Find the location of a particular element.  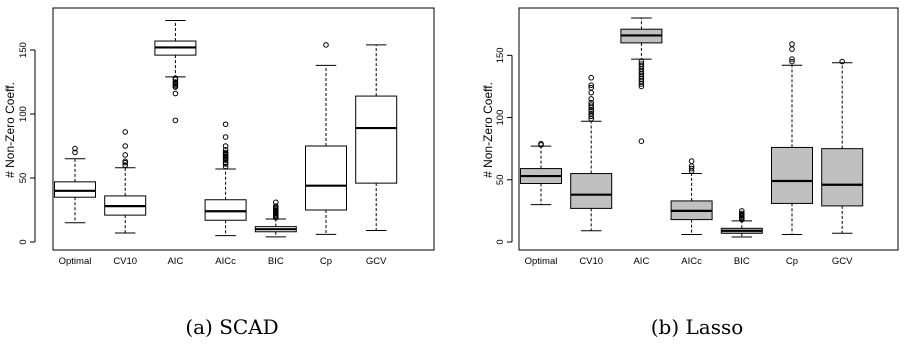

caption-scad: (a) SCAD is located at coordinates (231, 327).